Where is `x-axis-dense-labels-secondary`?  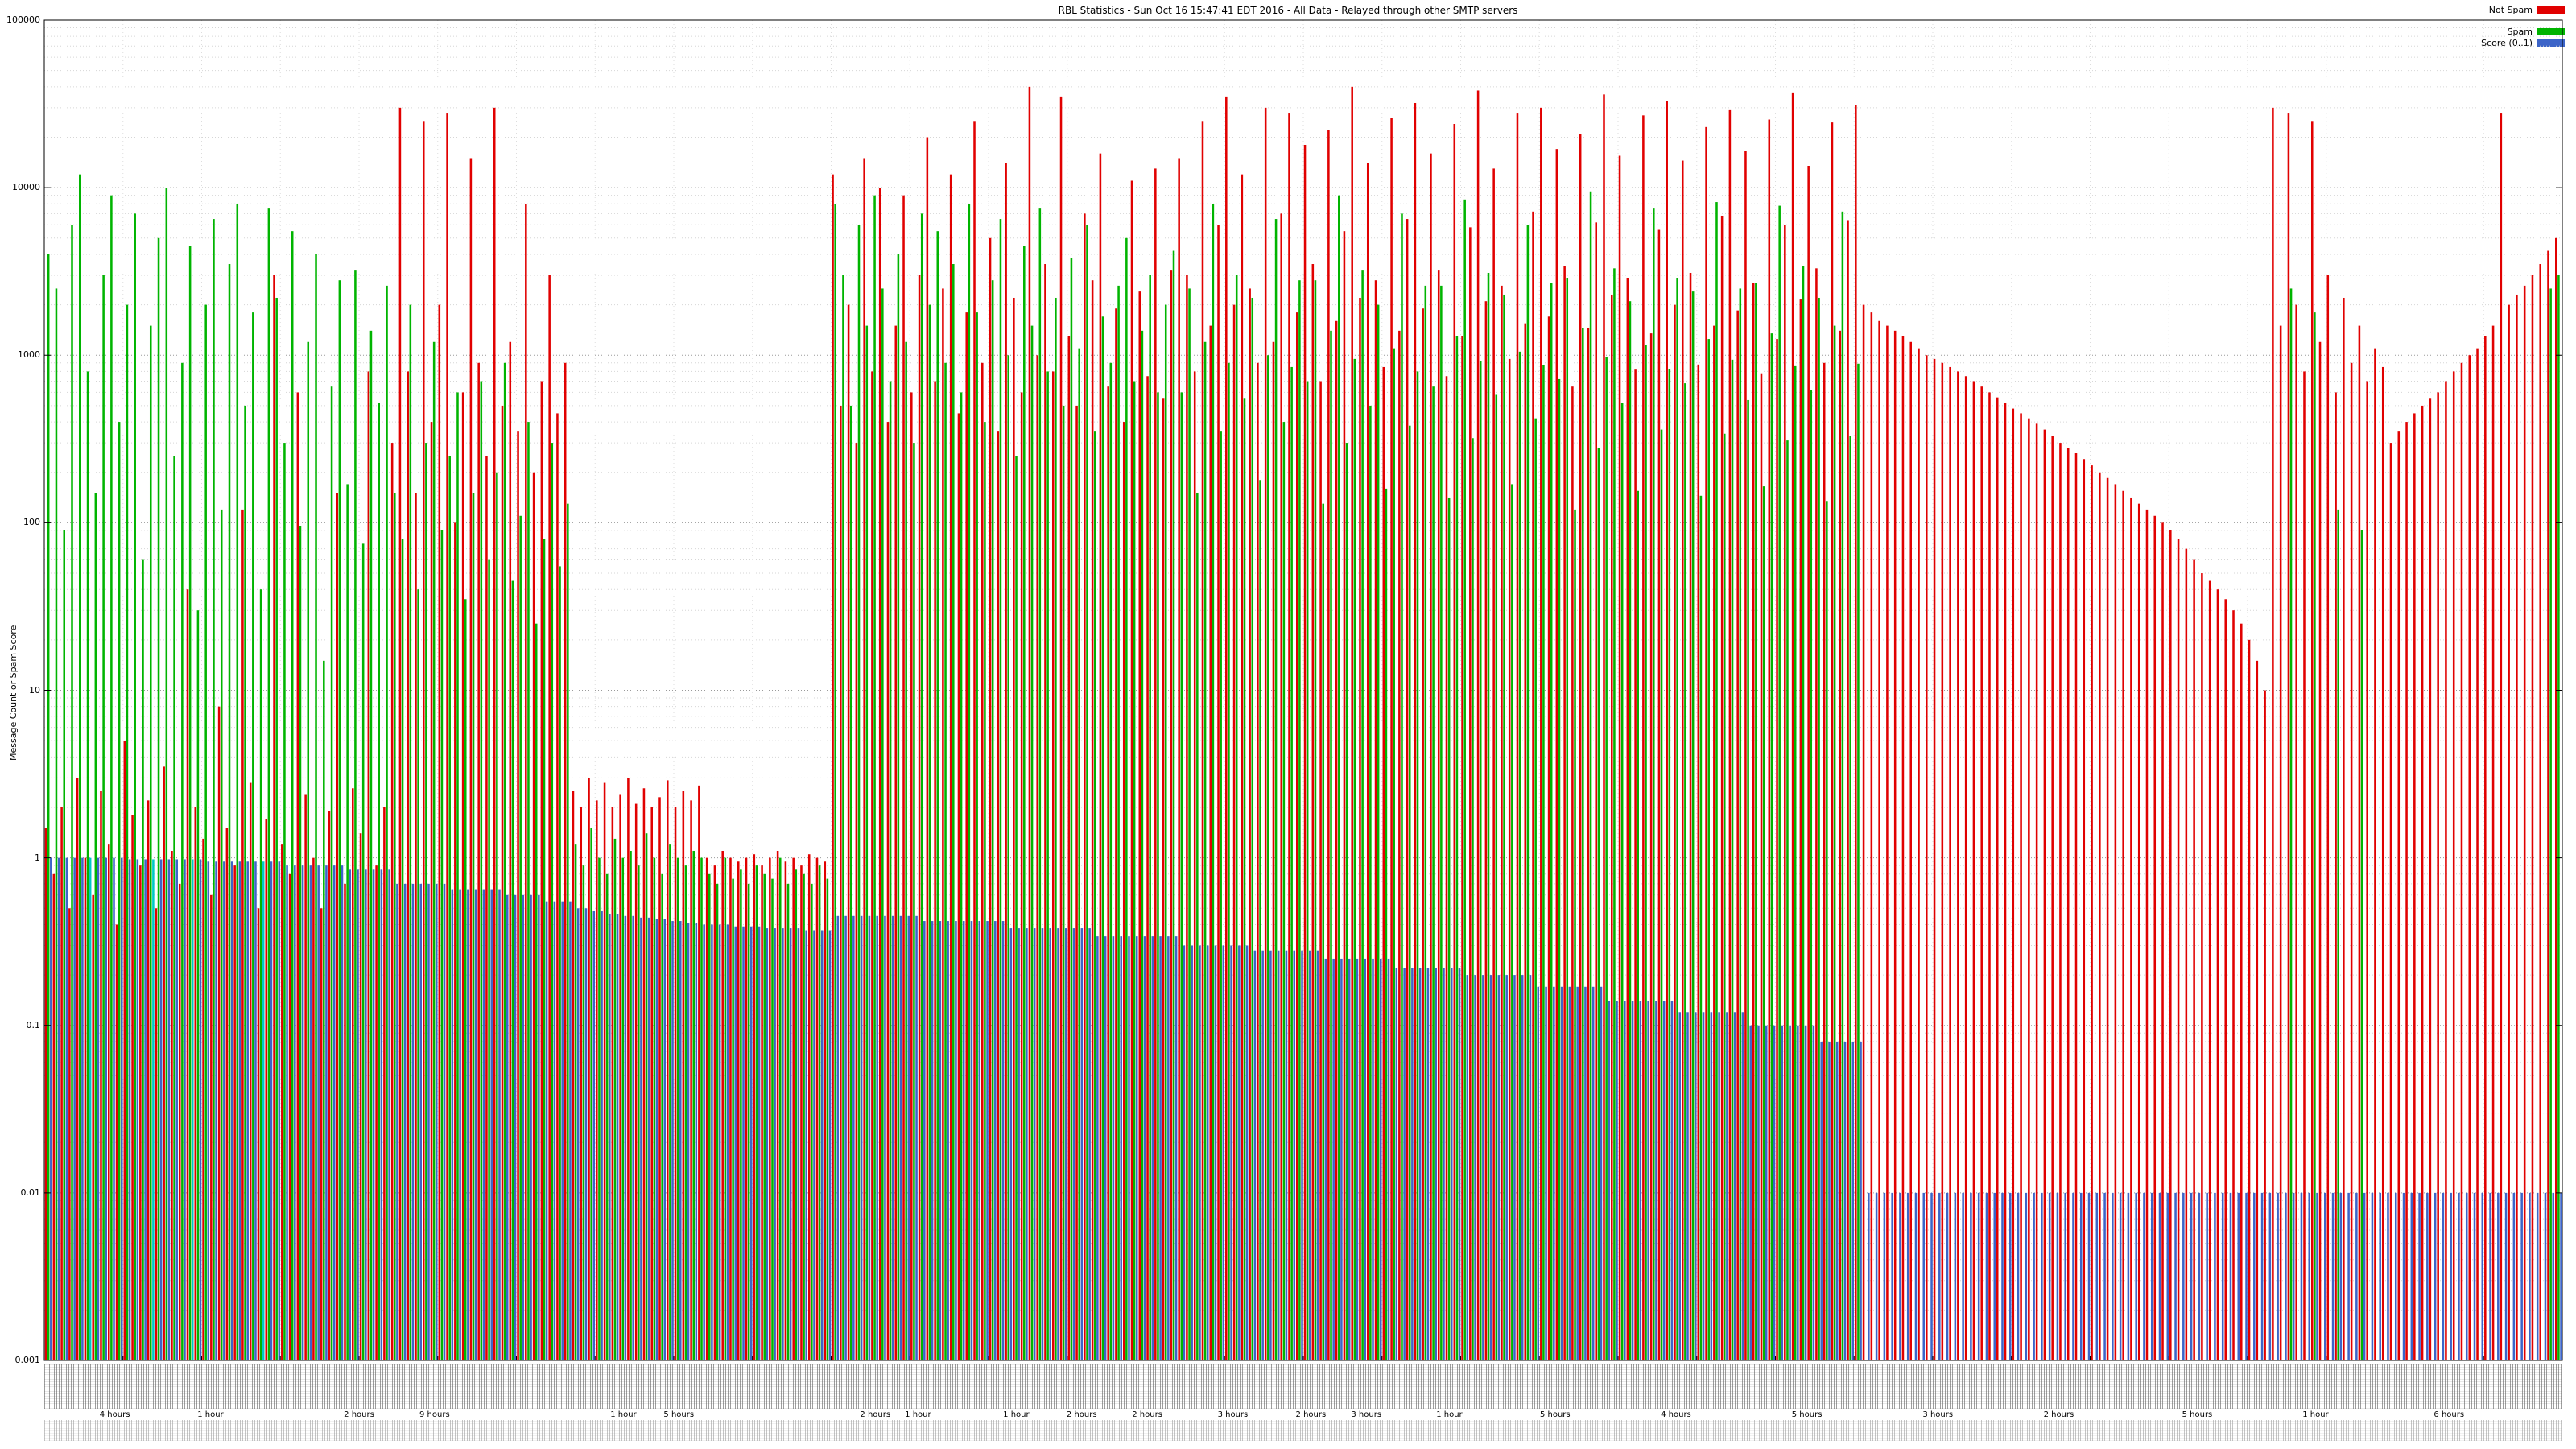 x-axis-dense-labels-secondary is located at coordinates (1303, 1430).